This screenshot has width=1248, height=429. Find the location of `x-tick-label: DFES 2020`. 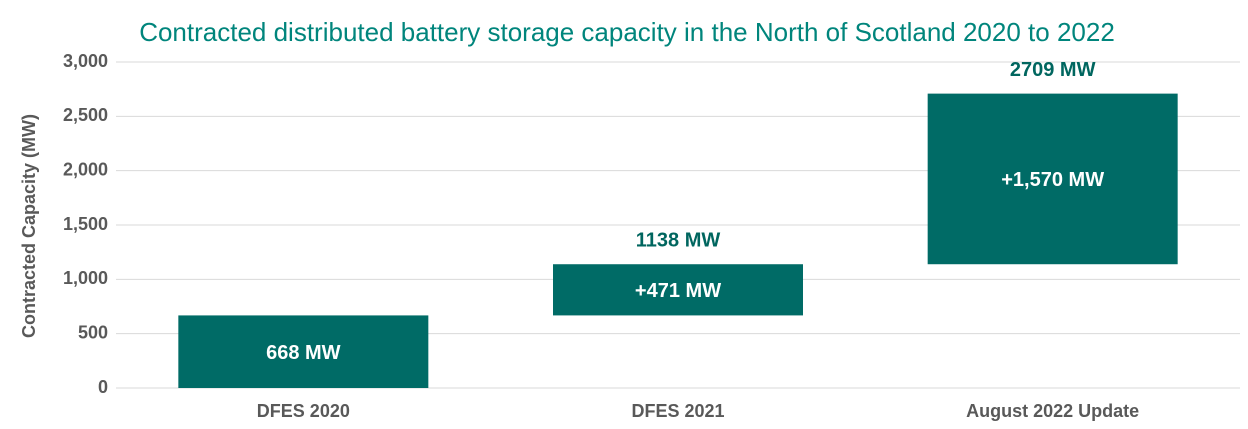

x-tick-label: DFES 2020 is located at coordinates (303, 411).